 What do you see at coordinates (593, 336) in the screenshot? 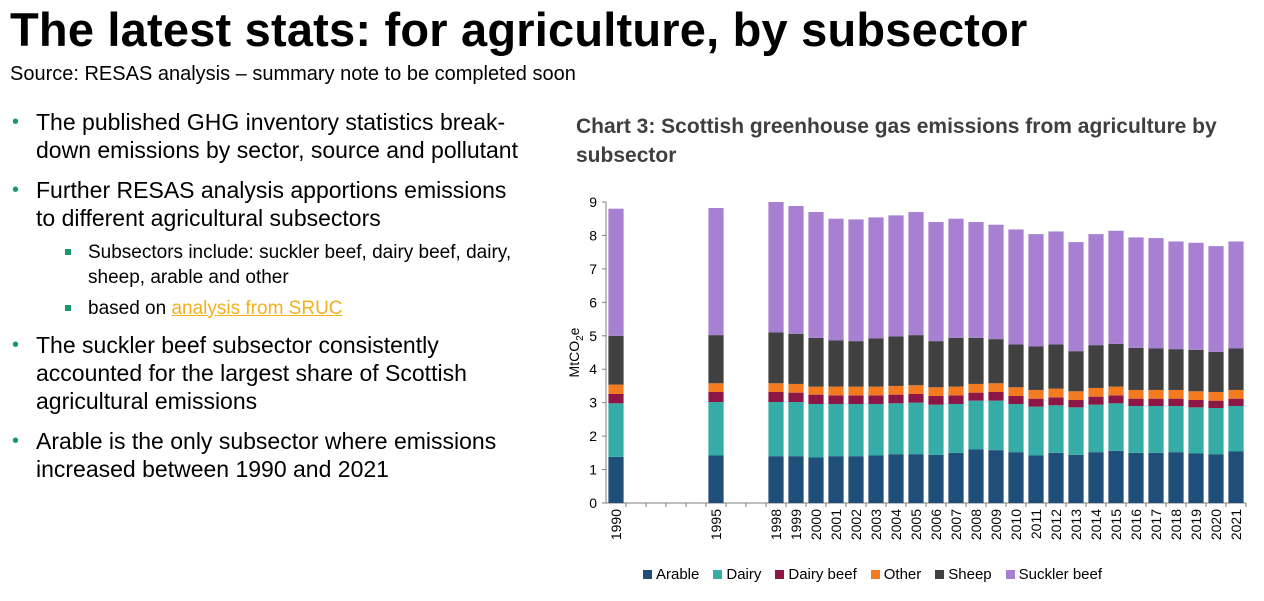
I see `y-tick-label: 5` at bounding box center [593, 336].